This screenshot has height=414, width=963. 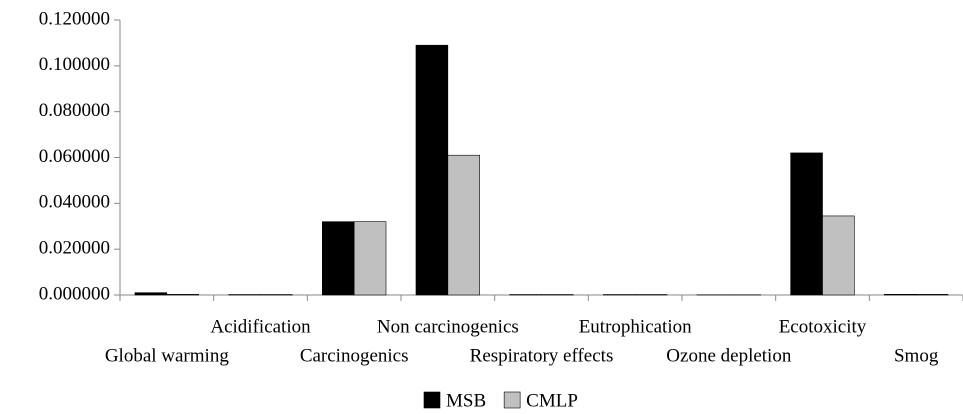 What do you see at coordinates (635, 326) in the screenshot?
I see `x-tick-label: Eutrophication` at bounding box center [635, 326].